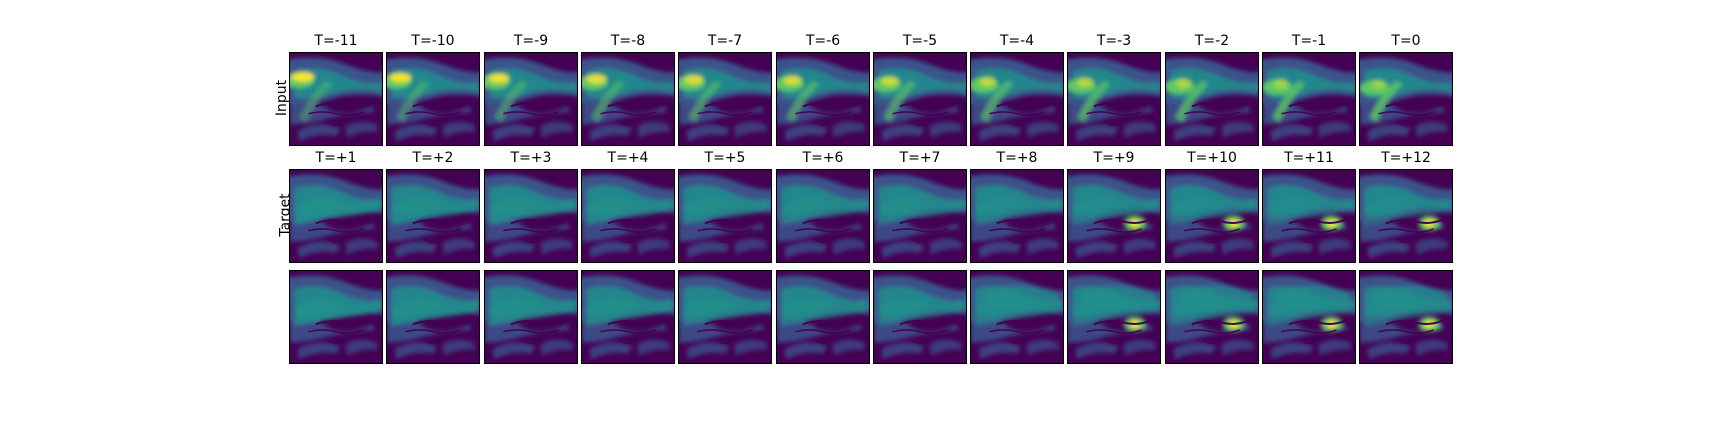 This screenshot has height=432, width=1728. Describe the element at coordinates (282, 98) in the screenshot. I see `row-label-input: Input` at that location.